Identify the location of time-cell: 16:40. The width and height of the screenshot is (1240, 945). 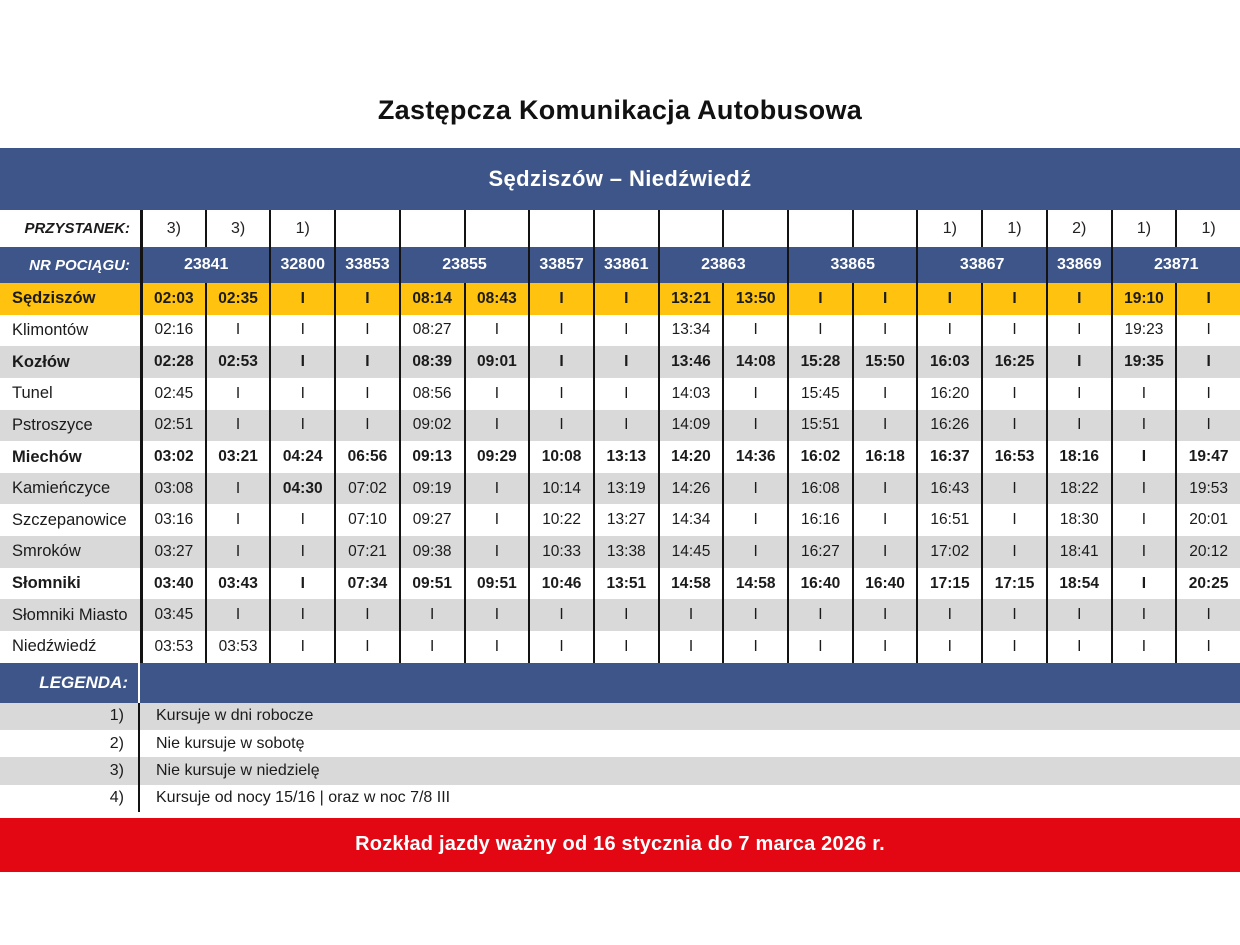
(884, 583).